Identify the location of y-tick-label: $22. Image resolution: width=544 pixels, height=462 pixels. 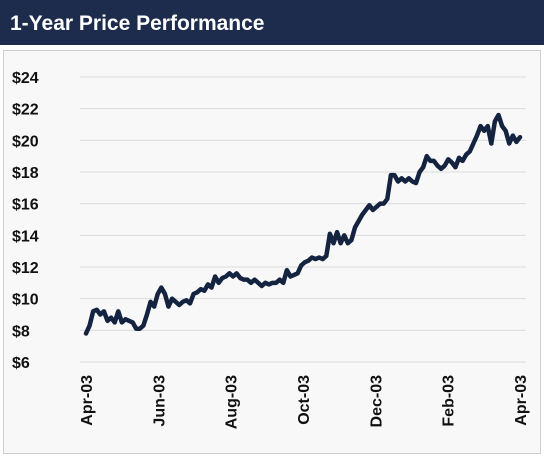
(25, 110).